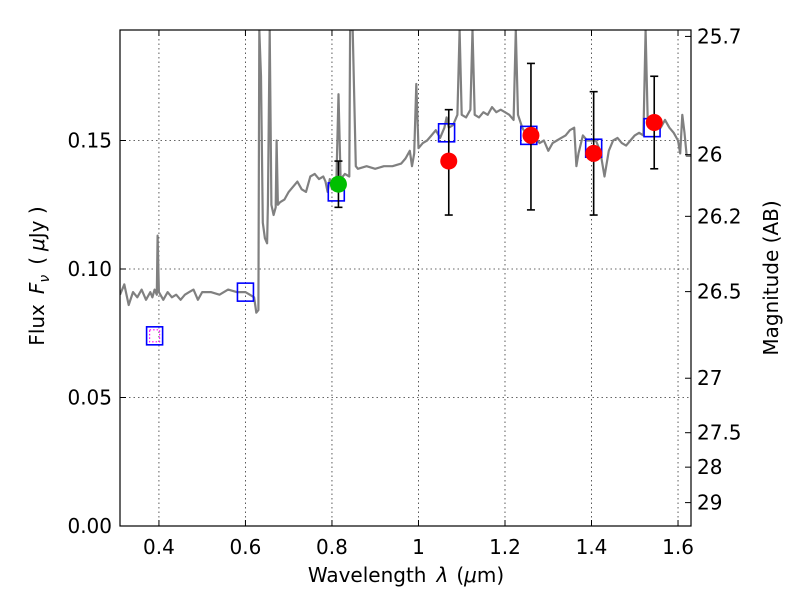 This screenshot has width=800, height=600. What do you see at coordinates (338, 184) in the screenshot?
I see `green-data-point` at bounding box center [338, 184].